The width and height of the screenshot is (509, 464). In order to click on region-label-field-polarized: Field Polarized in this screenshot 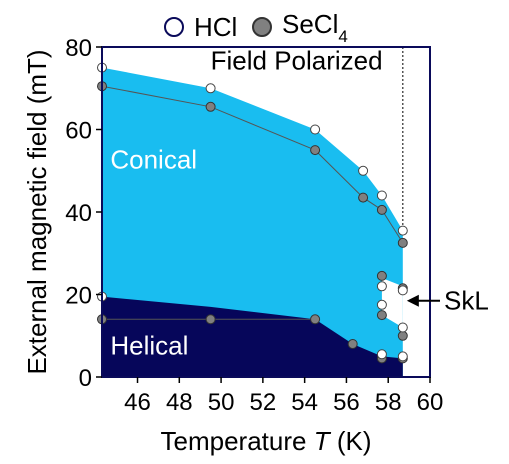, I will do `click(297, 61)`.